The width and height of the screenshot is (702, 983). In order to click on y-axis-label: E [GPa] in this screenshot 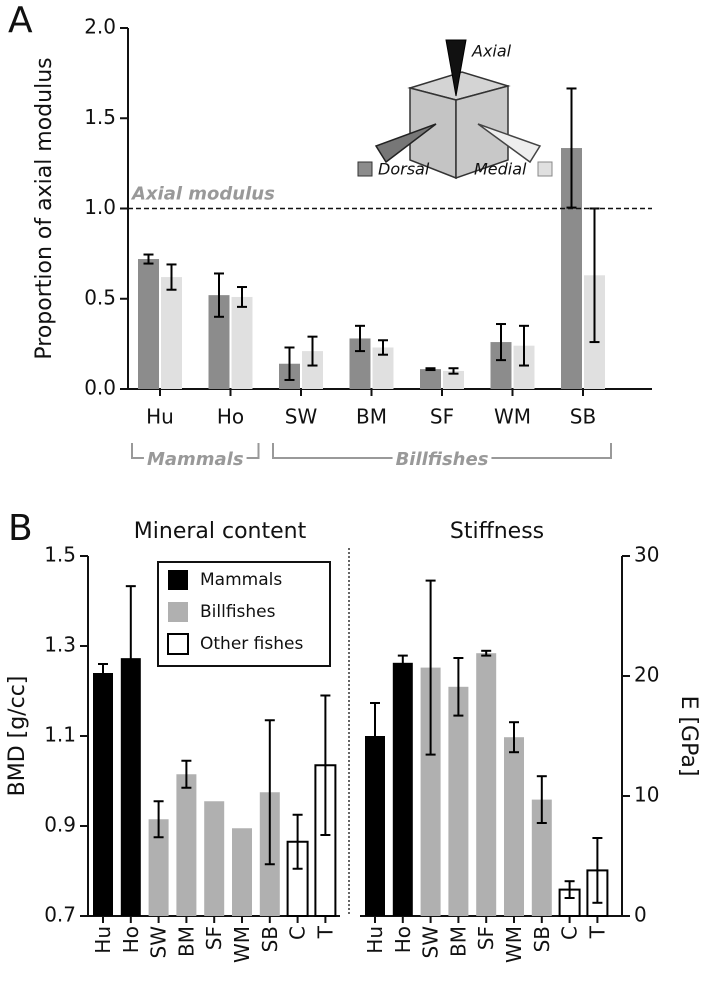, I will do `click(688, 736)`.